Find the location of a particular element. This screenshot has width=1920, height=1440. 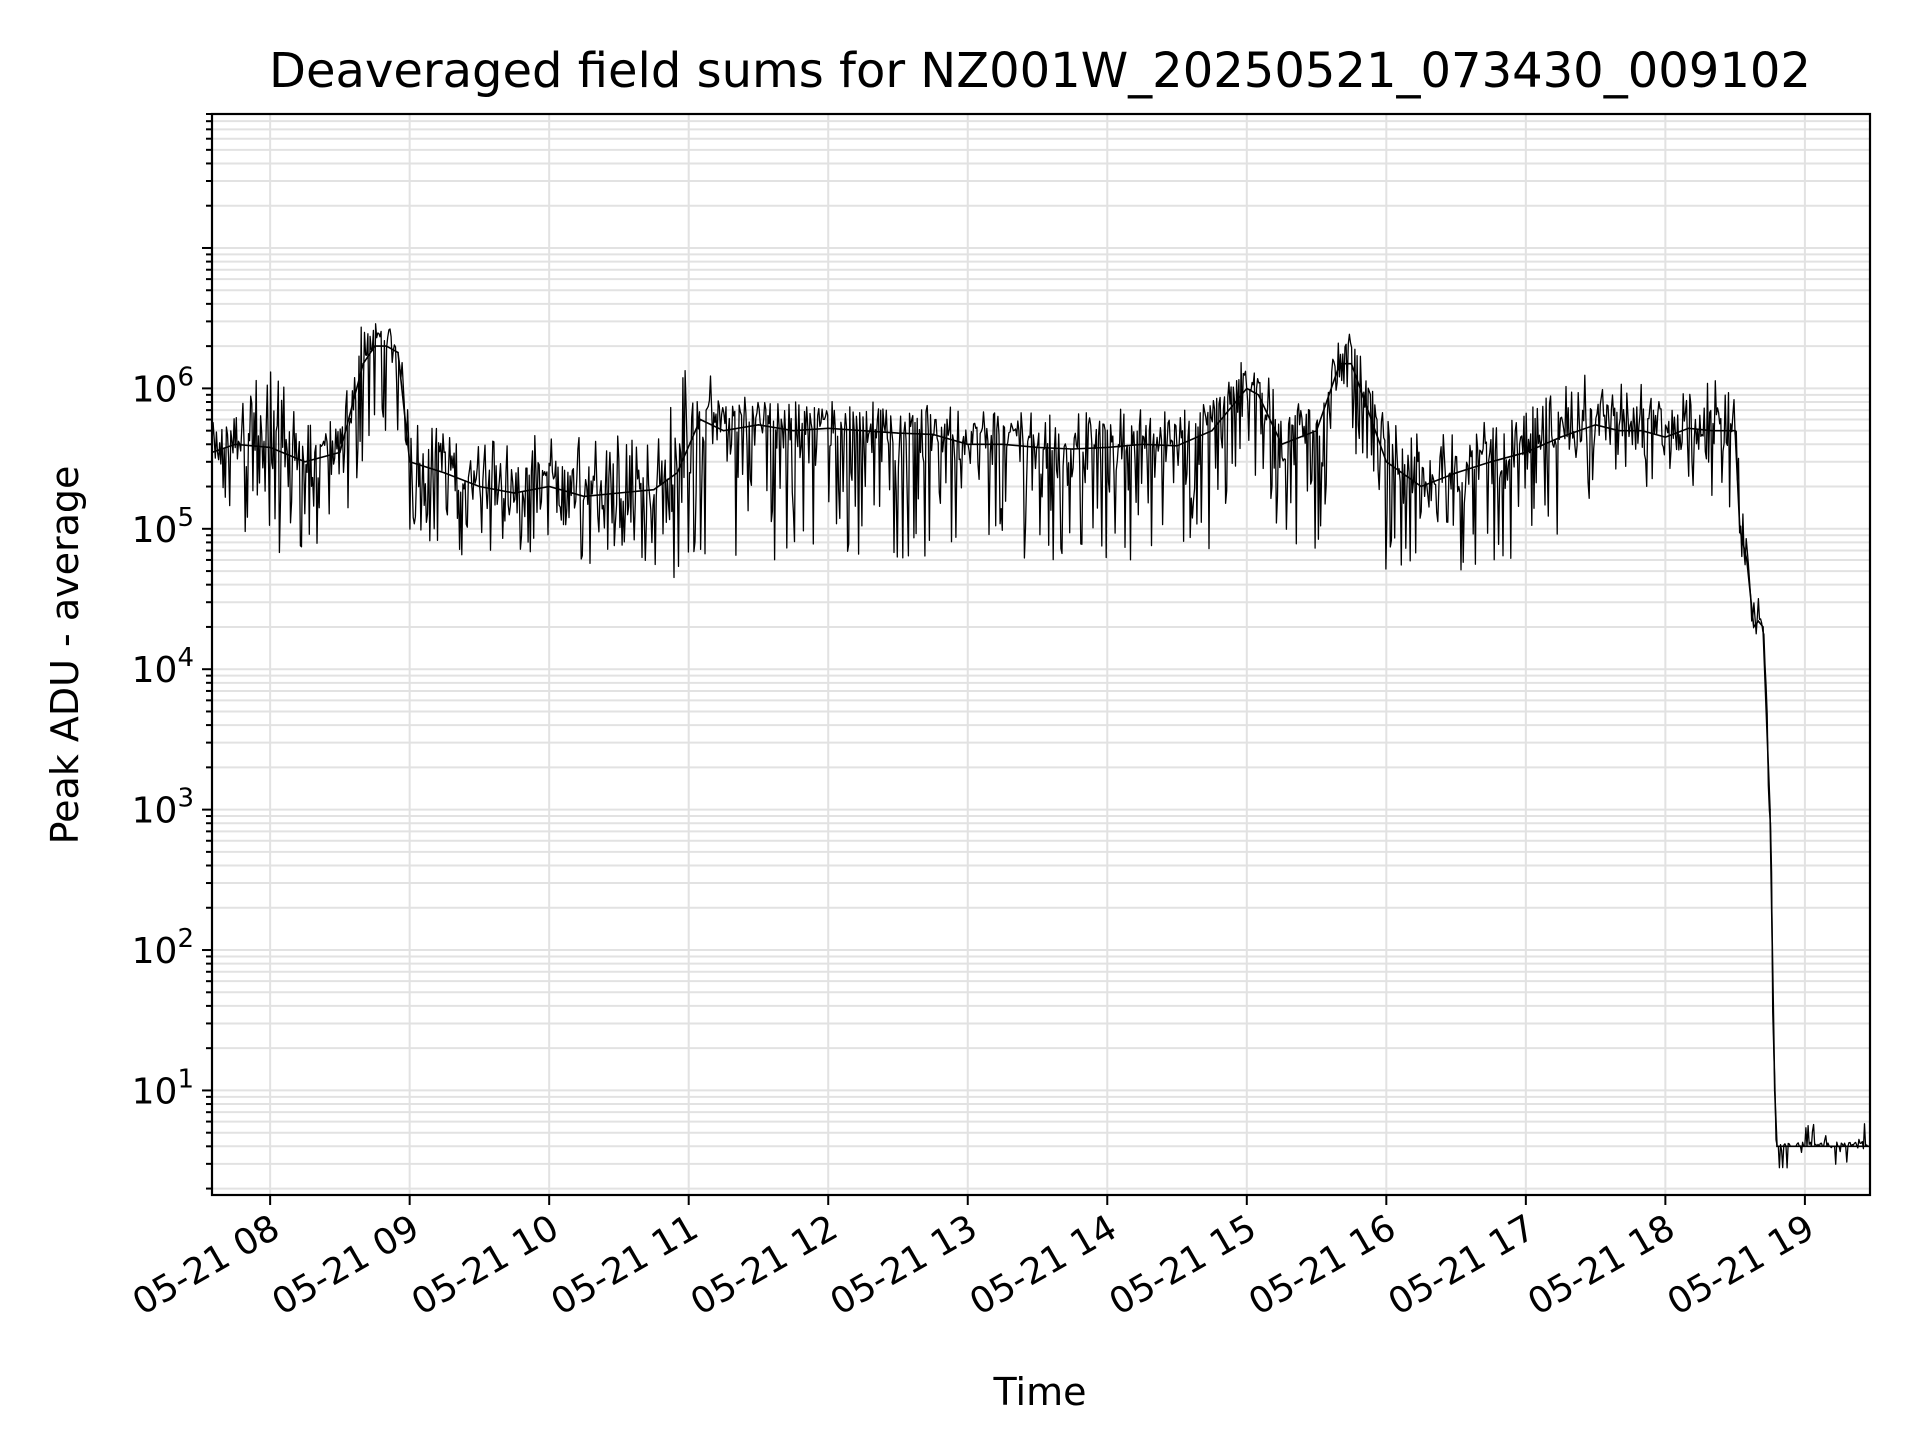

y-tick-label: 10⁶ is located at coordinates (163, 386).